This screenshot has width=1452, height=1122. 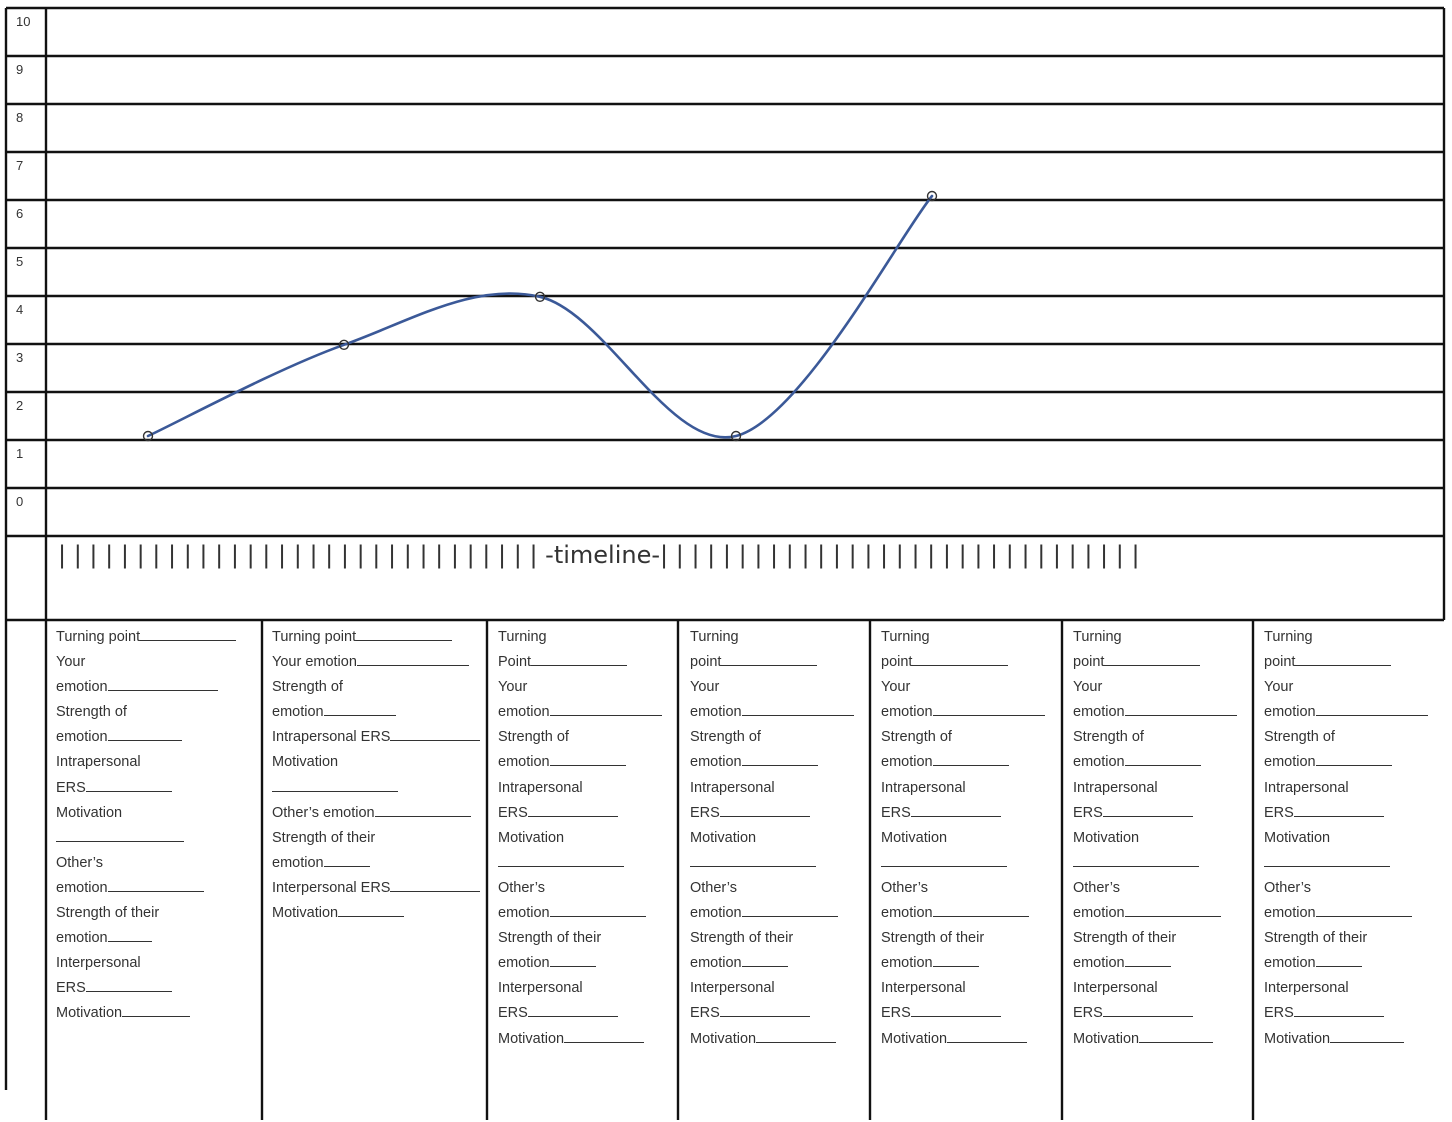 I want to click on turning-point-markers, so click(x=540, y=316).